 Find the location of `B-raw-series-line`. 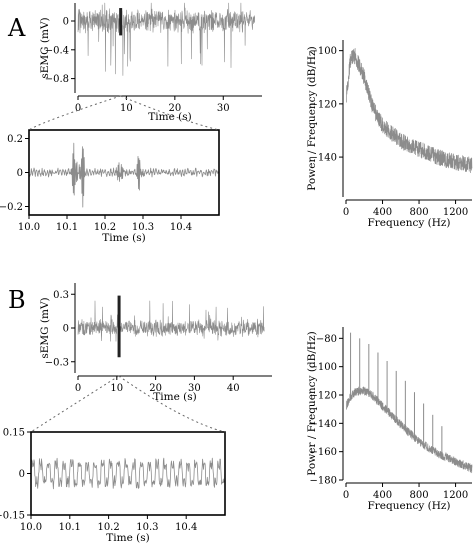

B-raw-series-line is located at coordinates (171, 321).